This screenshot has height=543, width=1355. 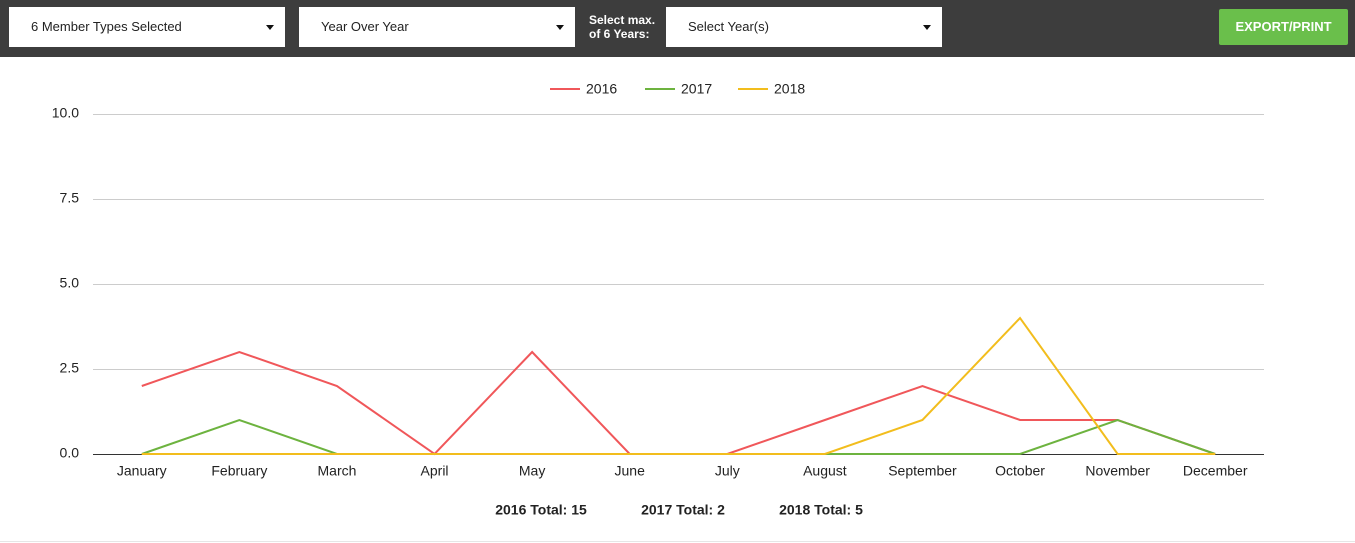 What do you see at coordinates (70, 368) in the screenshot?
I see `y-tick-label: 2.5` at bounding box center [70, 368].